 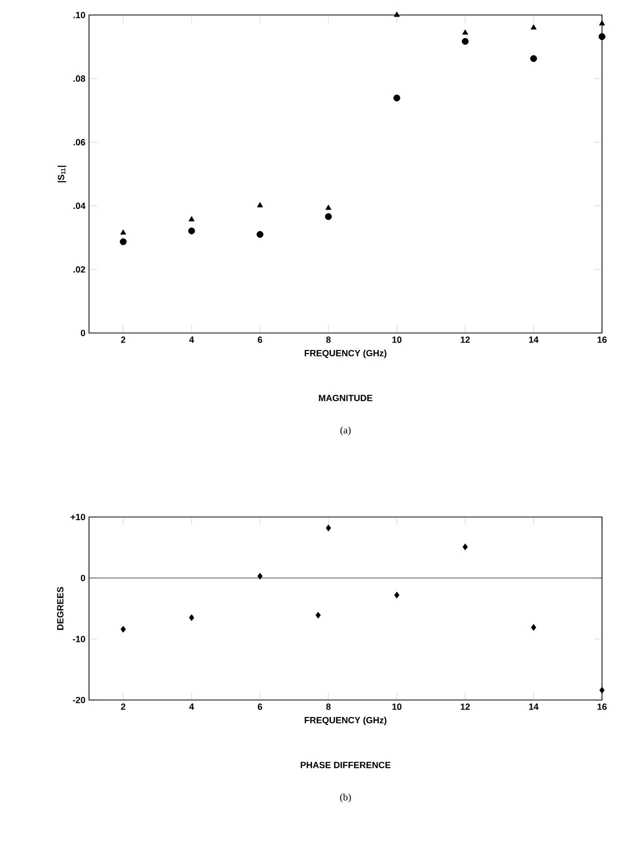 I want to click on y-axis-title: DEGREES, so click(x=60, y=608).